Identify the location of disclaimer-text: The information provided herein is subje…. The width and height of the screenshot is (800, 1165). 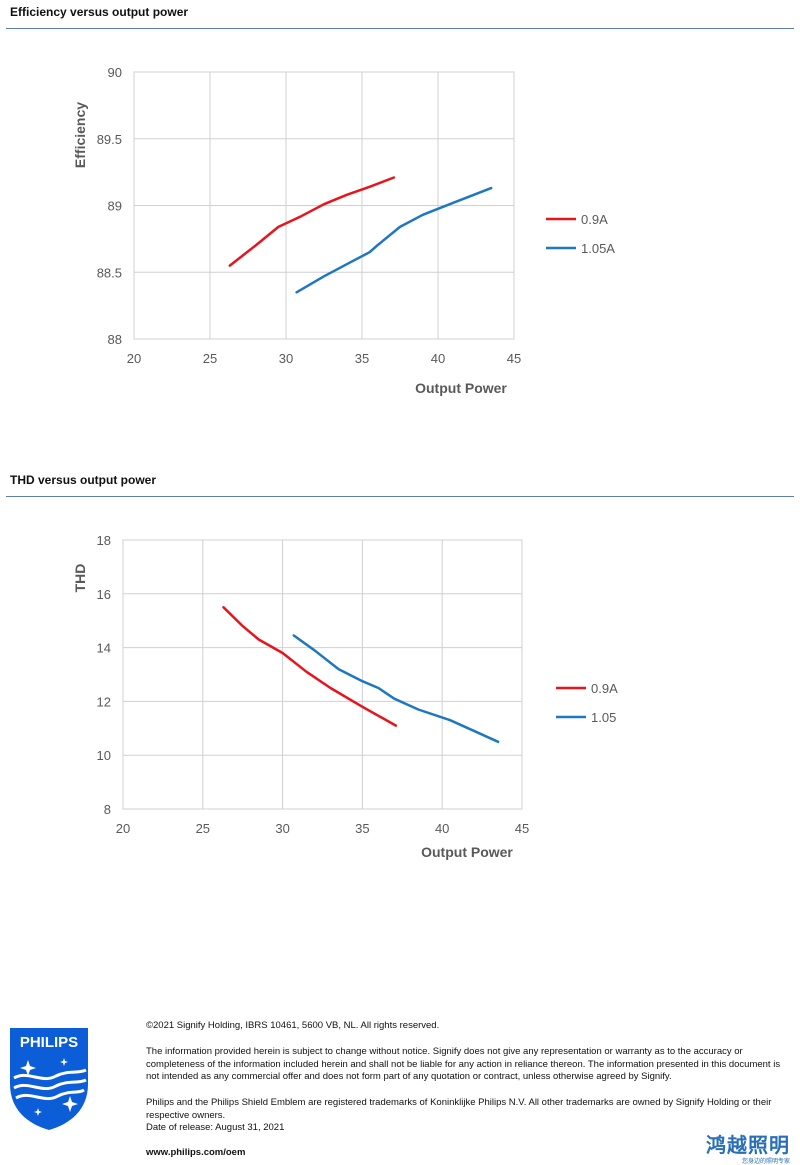
(463, 1064).